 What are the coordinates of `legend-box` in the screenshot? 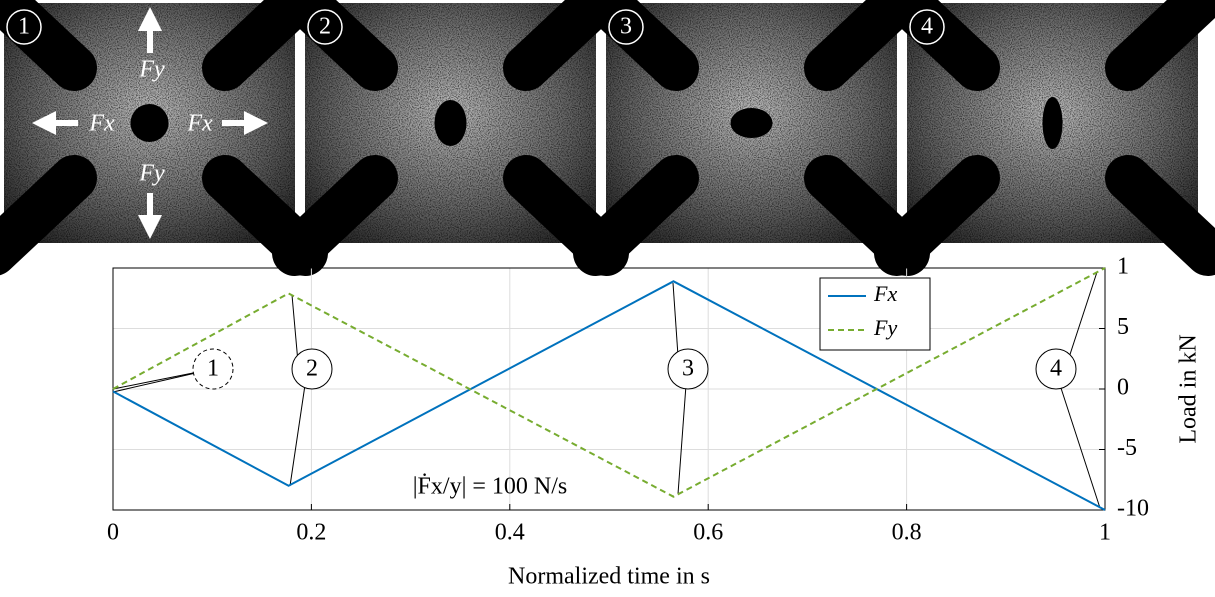 It's located at (875, 314).